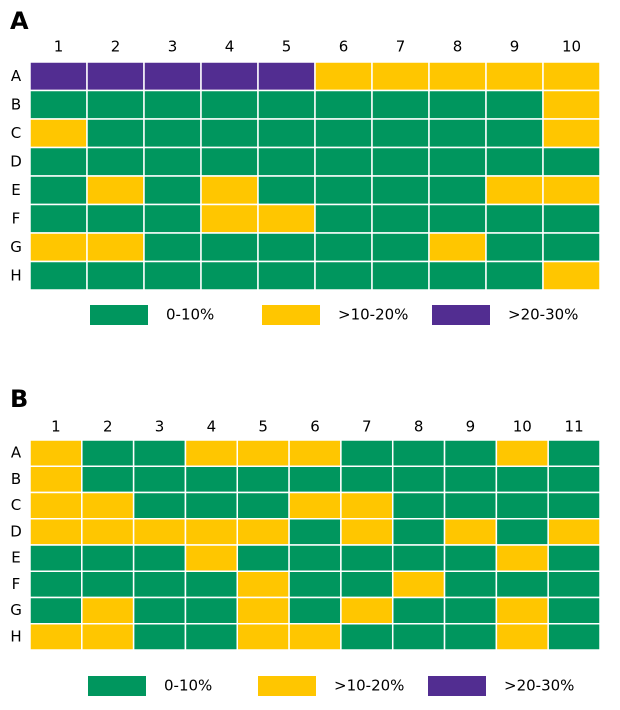  I want to click on row-label: C, so click(16, 505).